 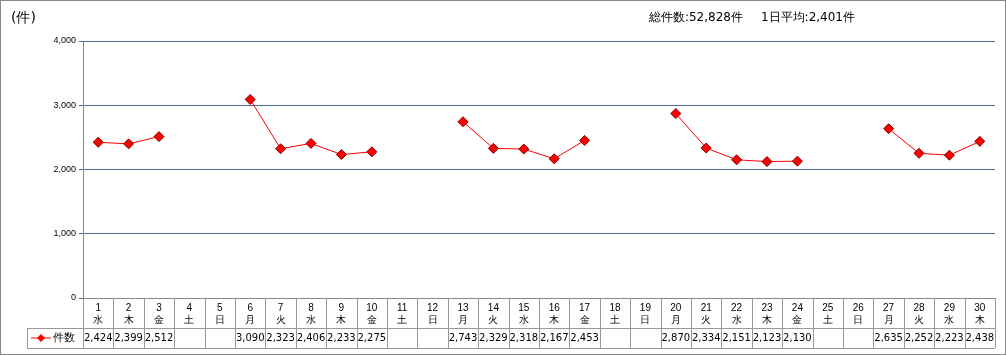 What do you see at coordinates (311, 313) in the screenshot?
I see `x-tick-label: 8 水` at bounding box center [311, 313].